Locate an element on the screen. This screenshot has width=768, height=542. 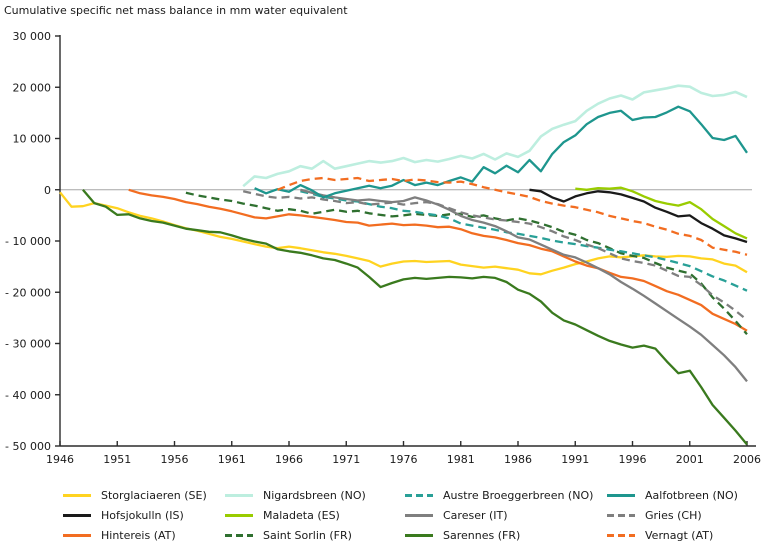
legend-label-vernagt: Vernagt (AT) is located at coordinates (679, 535).